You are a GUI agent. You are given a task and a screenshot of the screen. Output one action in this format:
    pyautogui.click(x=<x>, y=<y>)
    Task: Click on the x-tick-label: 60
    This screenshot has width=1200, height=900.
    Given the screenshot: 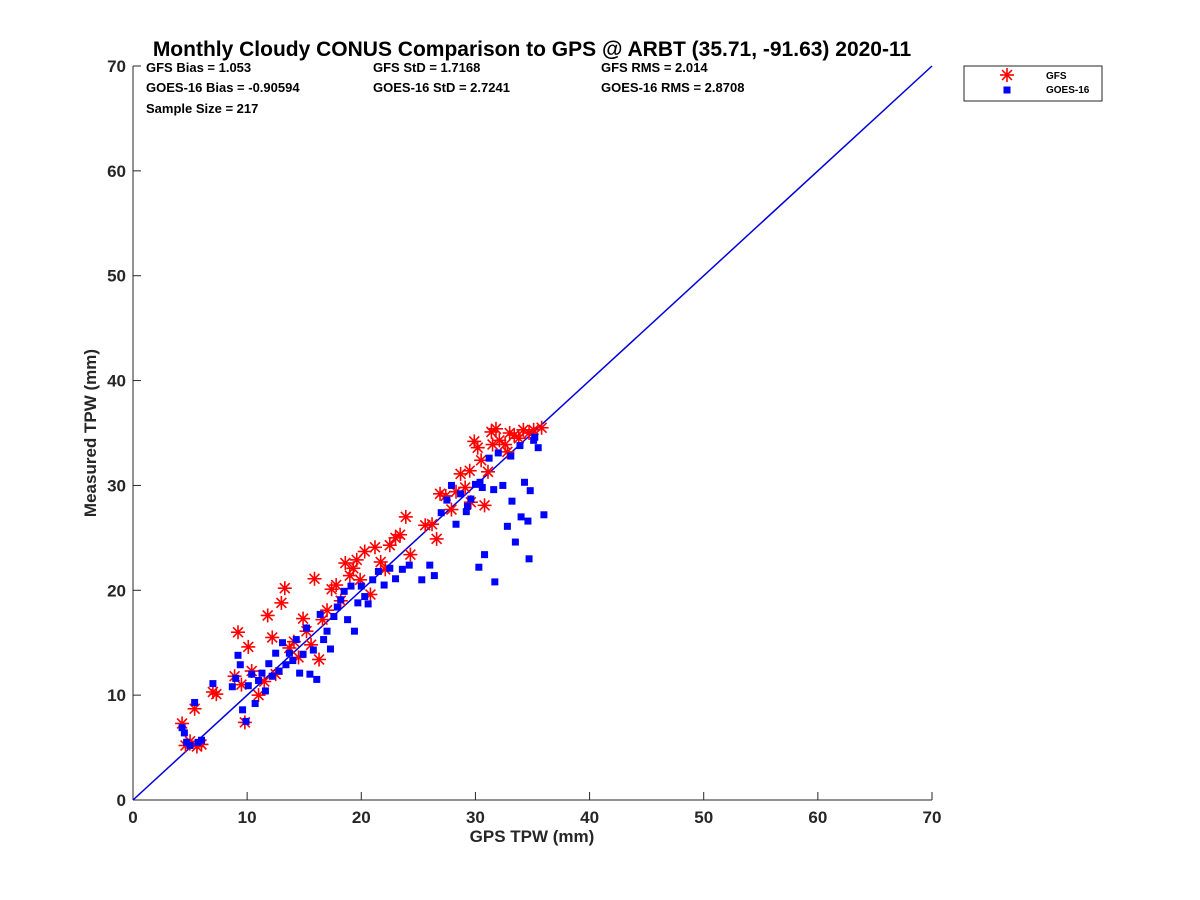 What is the action you would take?
    pyautogui.click(x=817, y=817)
    